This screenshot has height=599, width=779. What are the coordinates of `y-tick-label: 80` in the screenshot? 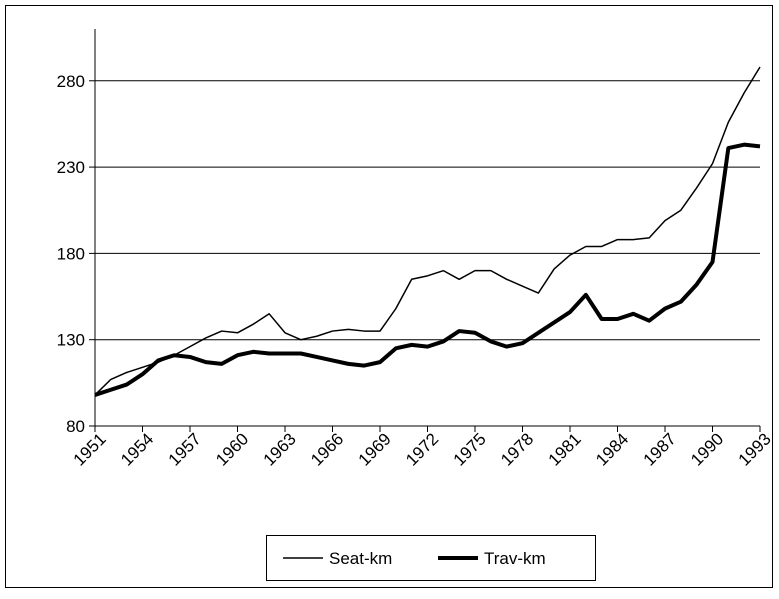 It's located at (75, 426).